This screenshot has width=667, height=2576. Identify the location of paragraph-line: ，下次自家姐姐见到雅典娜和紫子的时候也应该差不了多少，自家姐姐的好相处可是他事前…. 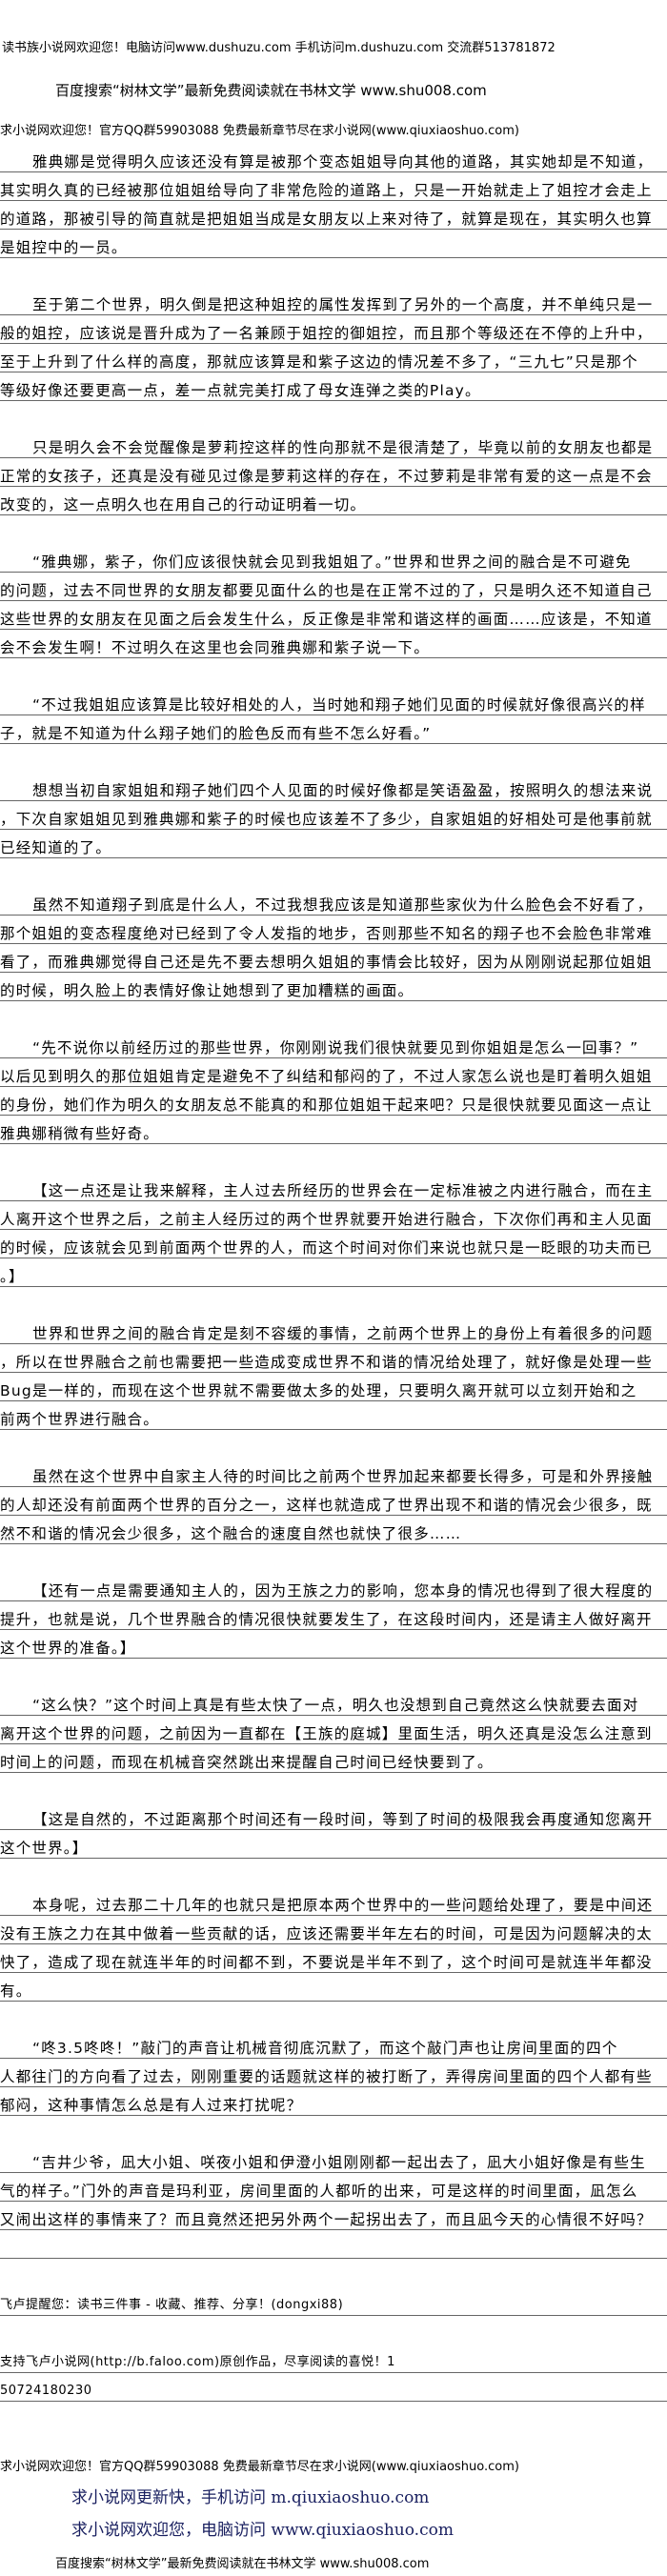
(333, 816).